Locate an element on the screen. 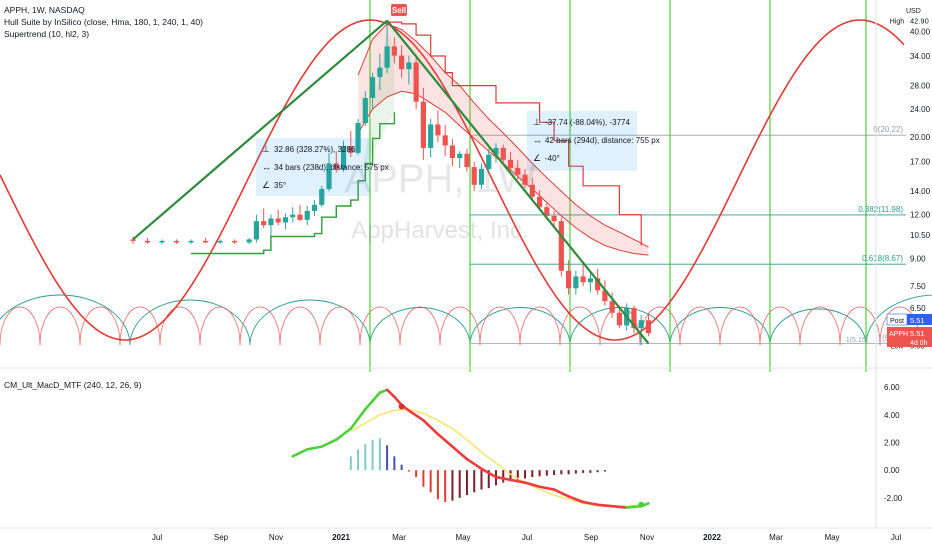 The image size is (932, 555). post-value-bg is located at coordinates (919, 319).